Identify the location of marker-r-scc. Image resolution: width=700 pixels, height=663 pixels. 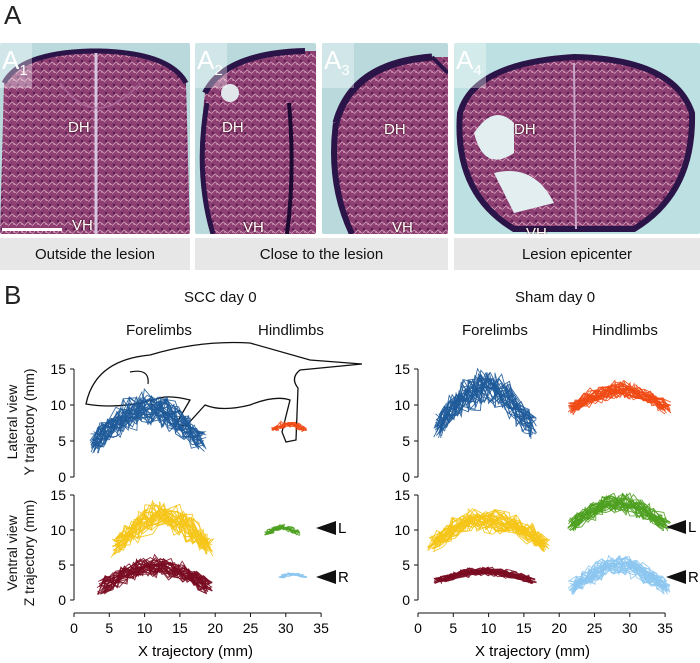
(326, 577).